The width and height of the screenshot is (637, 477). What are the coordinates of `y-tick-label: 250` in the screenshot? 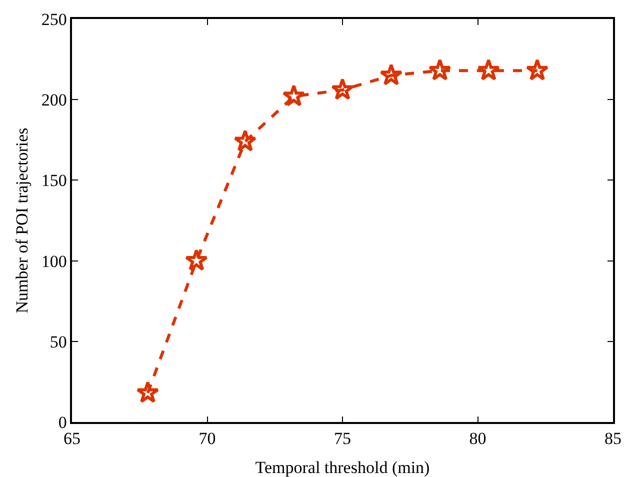 It's located at (54, 19).